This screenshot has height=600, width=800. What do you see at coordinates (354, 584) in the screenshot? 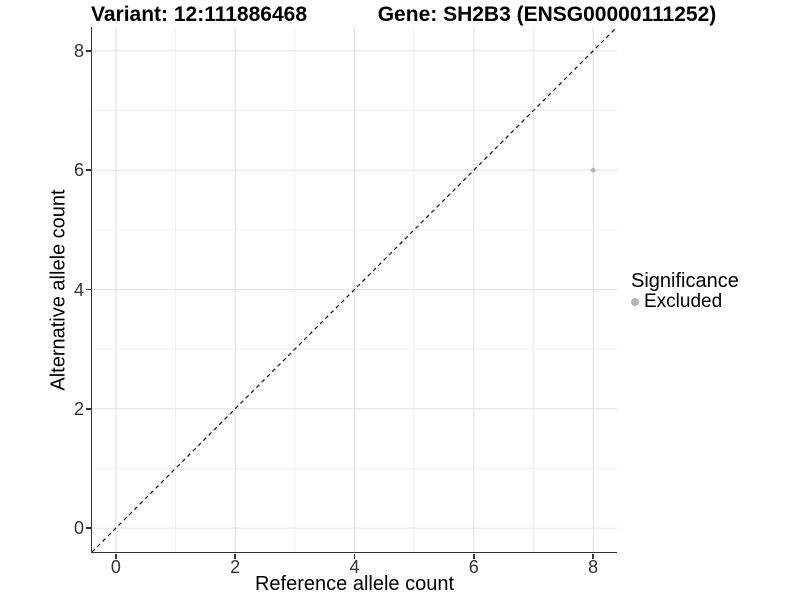
I see `x-axis-title: Reference allele count` at bounding box center [354, 584].